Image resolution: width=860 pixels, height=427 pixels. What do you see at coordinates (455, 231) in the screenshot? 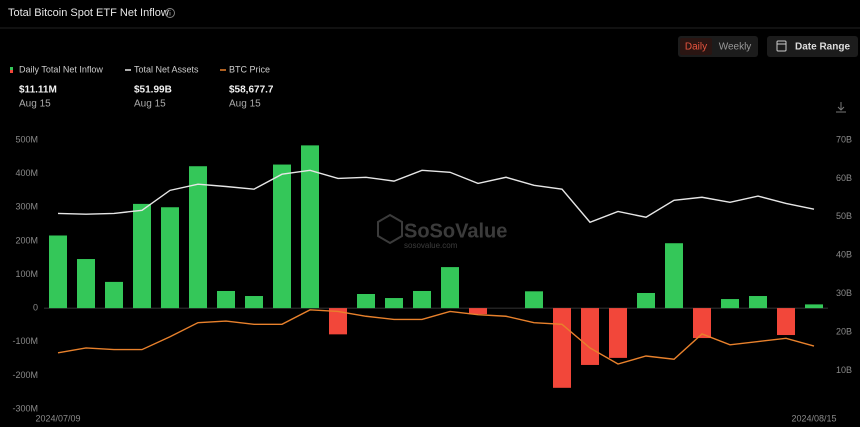
I see `watermark-text: SoSoValue` at bounding box center [455, 231].